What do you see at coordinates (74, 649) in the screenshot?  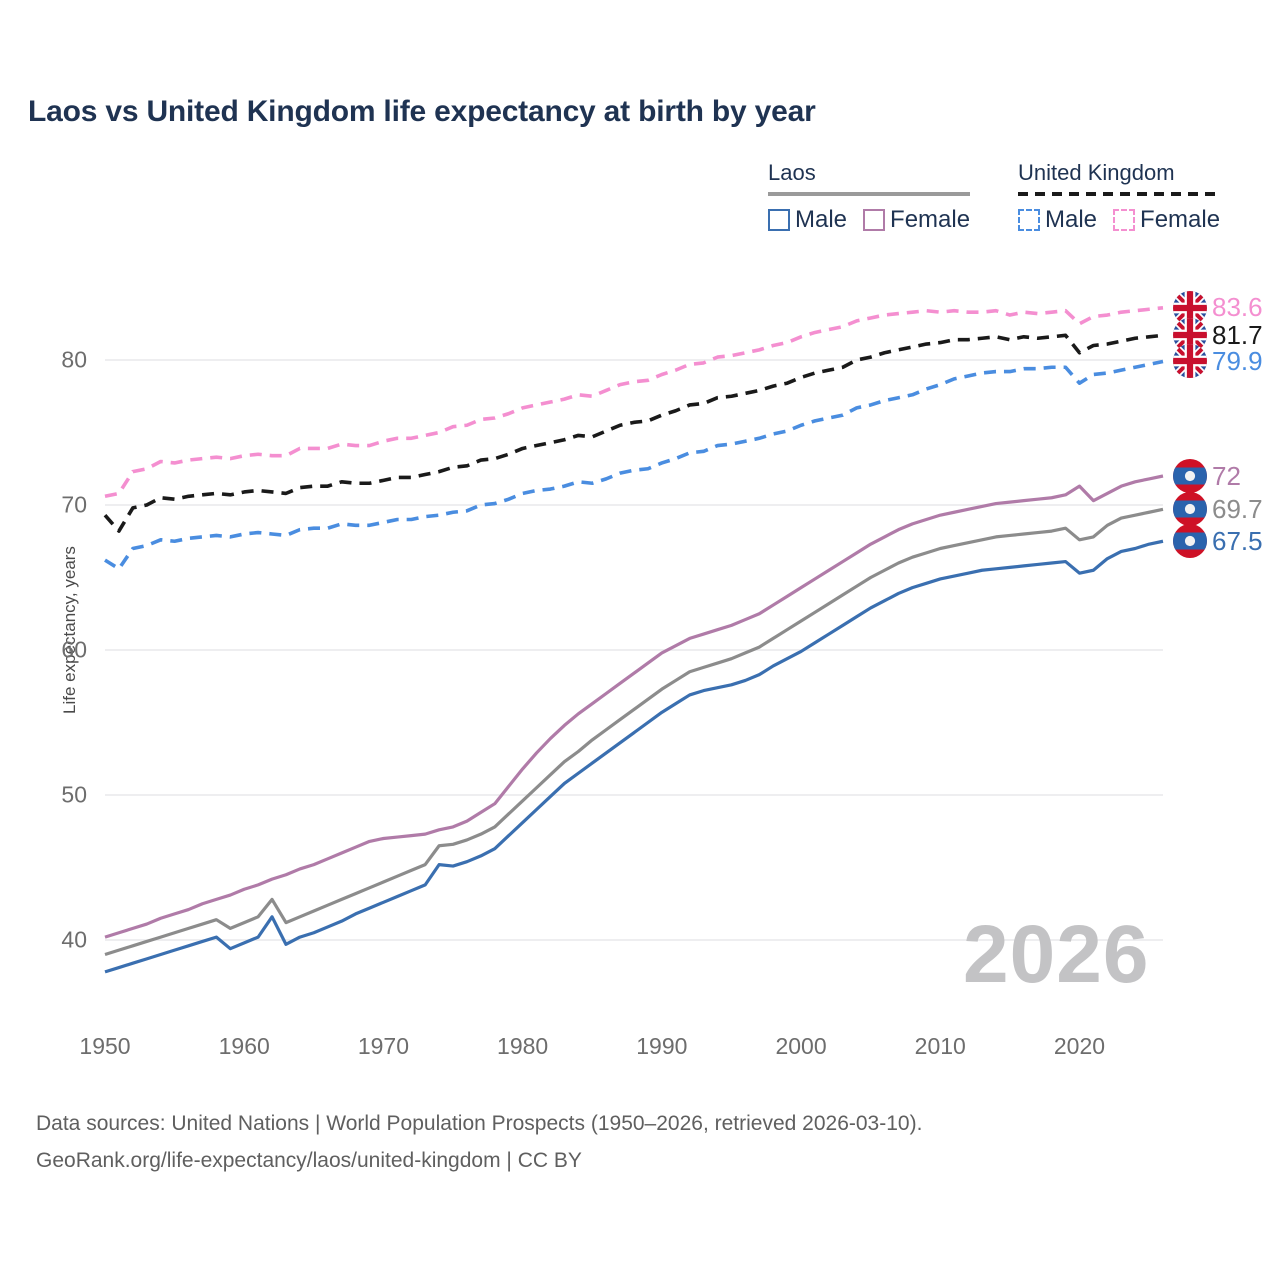 I see `y-tick-label-60: 60` at bounding box center [74, 649].